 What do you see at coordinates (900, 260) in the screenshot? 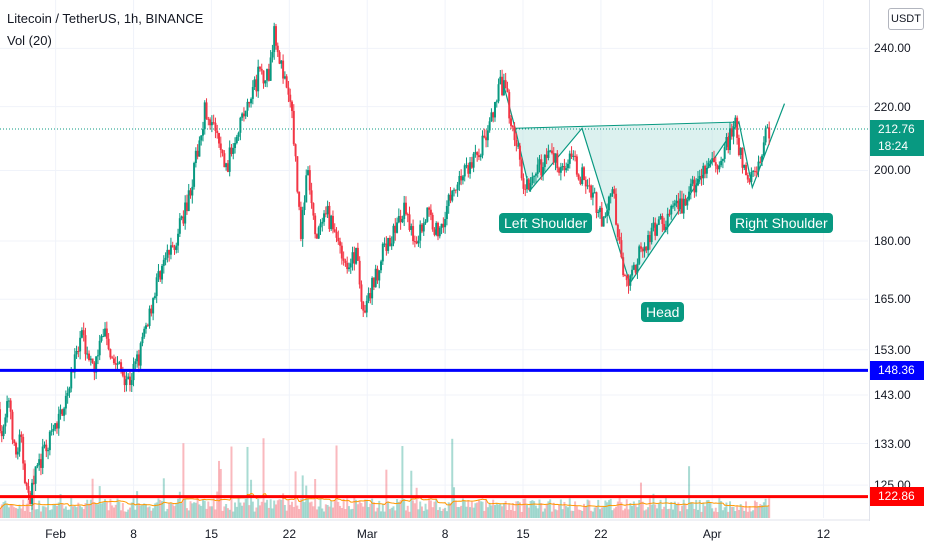
I see `price-axis` at bounding box center [900, 260].